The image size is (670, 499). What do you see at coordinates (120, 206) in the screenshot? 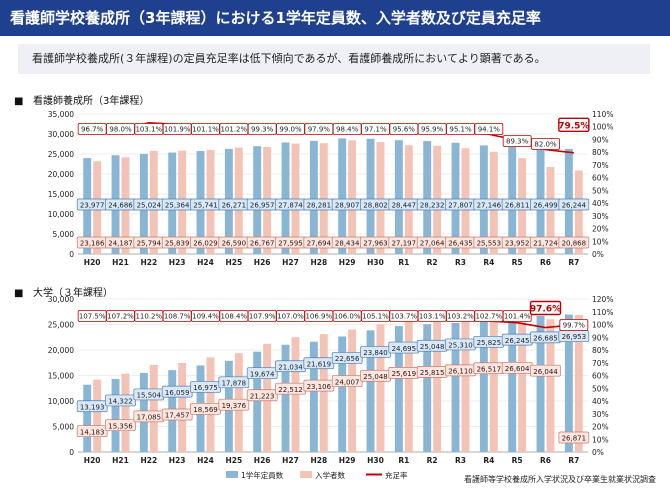
I see `capacity-label: 24,686` at bounding box center [120, 206].